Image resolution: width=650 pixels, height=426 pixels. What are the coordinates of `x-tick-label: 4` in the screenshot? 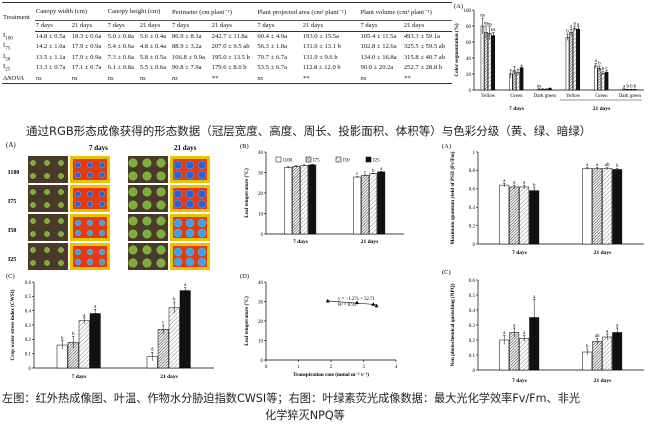 It's located at (396, 367).